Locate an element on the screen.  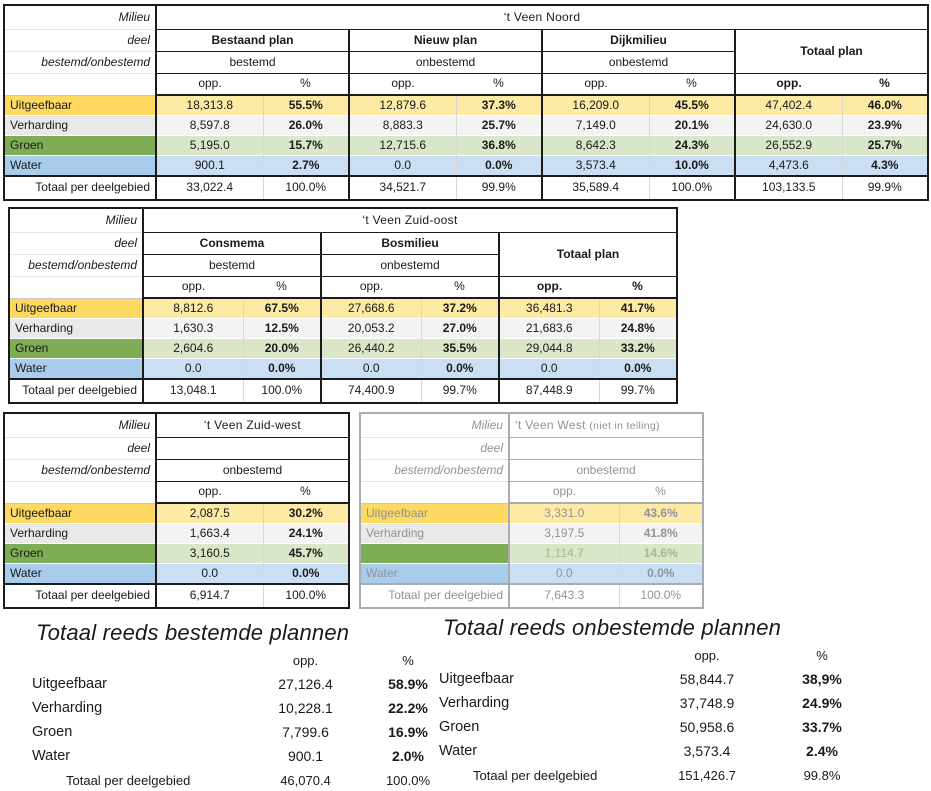
group-name: Nieuw plan is located at coordinates (445, 40).